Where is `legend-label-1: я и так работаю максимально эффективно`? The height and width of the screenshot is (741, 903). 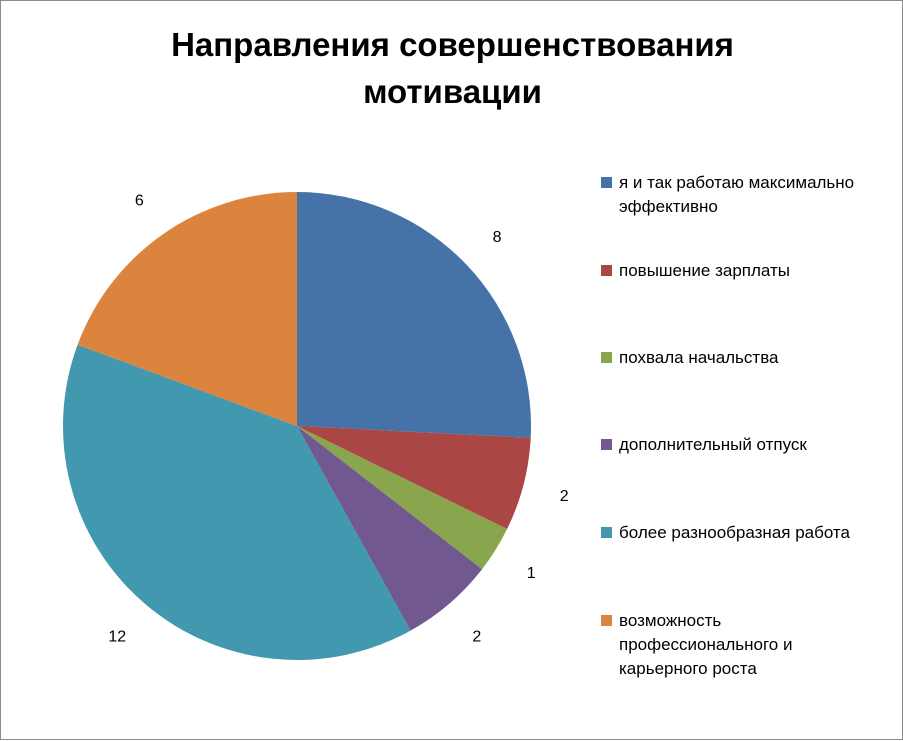
legend-label-1: я и так работаю максимально эффективно is located at coordinates (737, 194).